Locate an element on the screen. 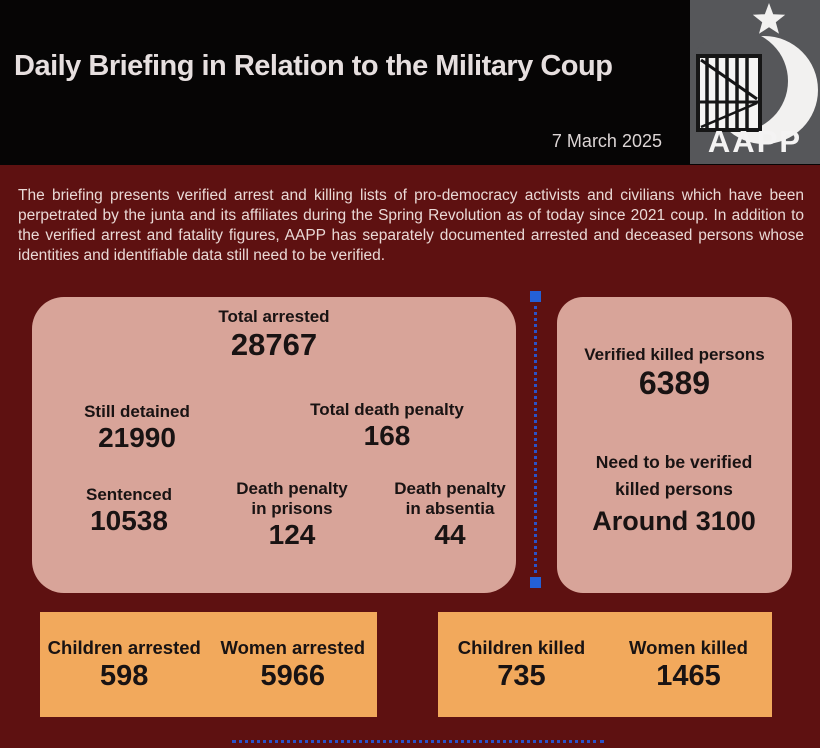  stat-value: 10538 is located at coordinates (129, 521).